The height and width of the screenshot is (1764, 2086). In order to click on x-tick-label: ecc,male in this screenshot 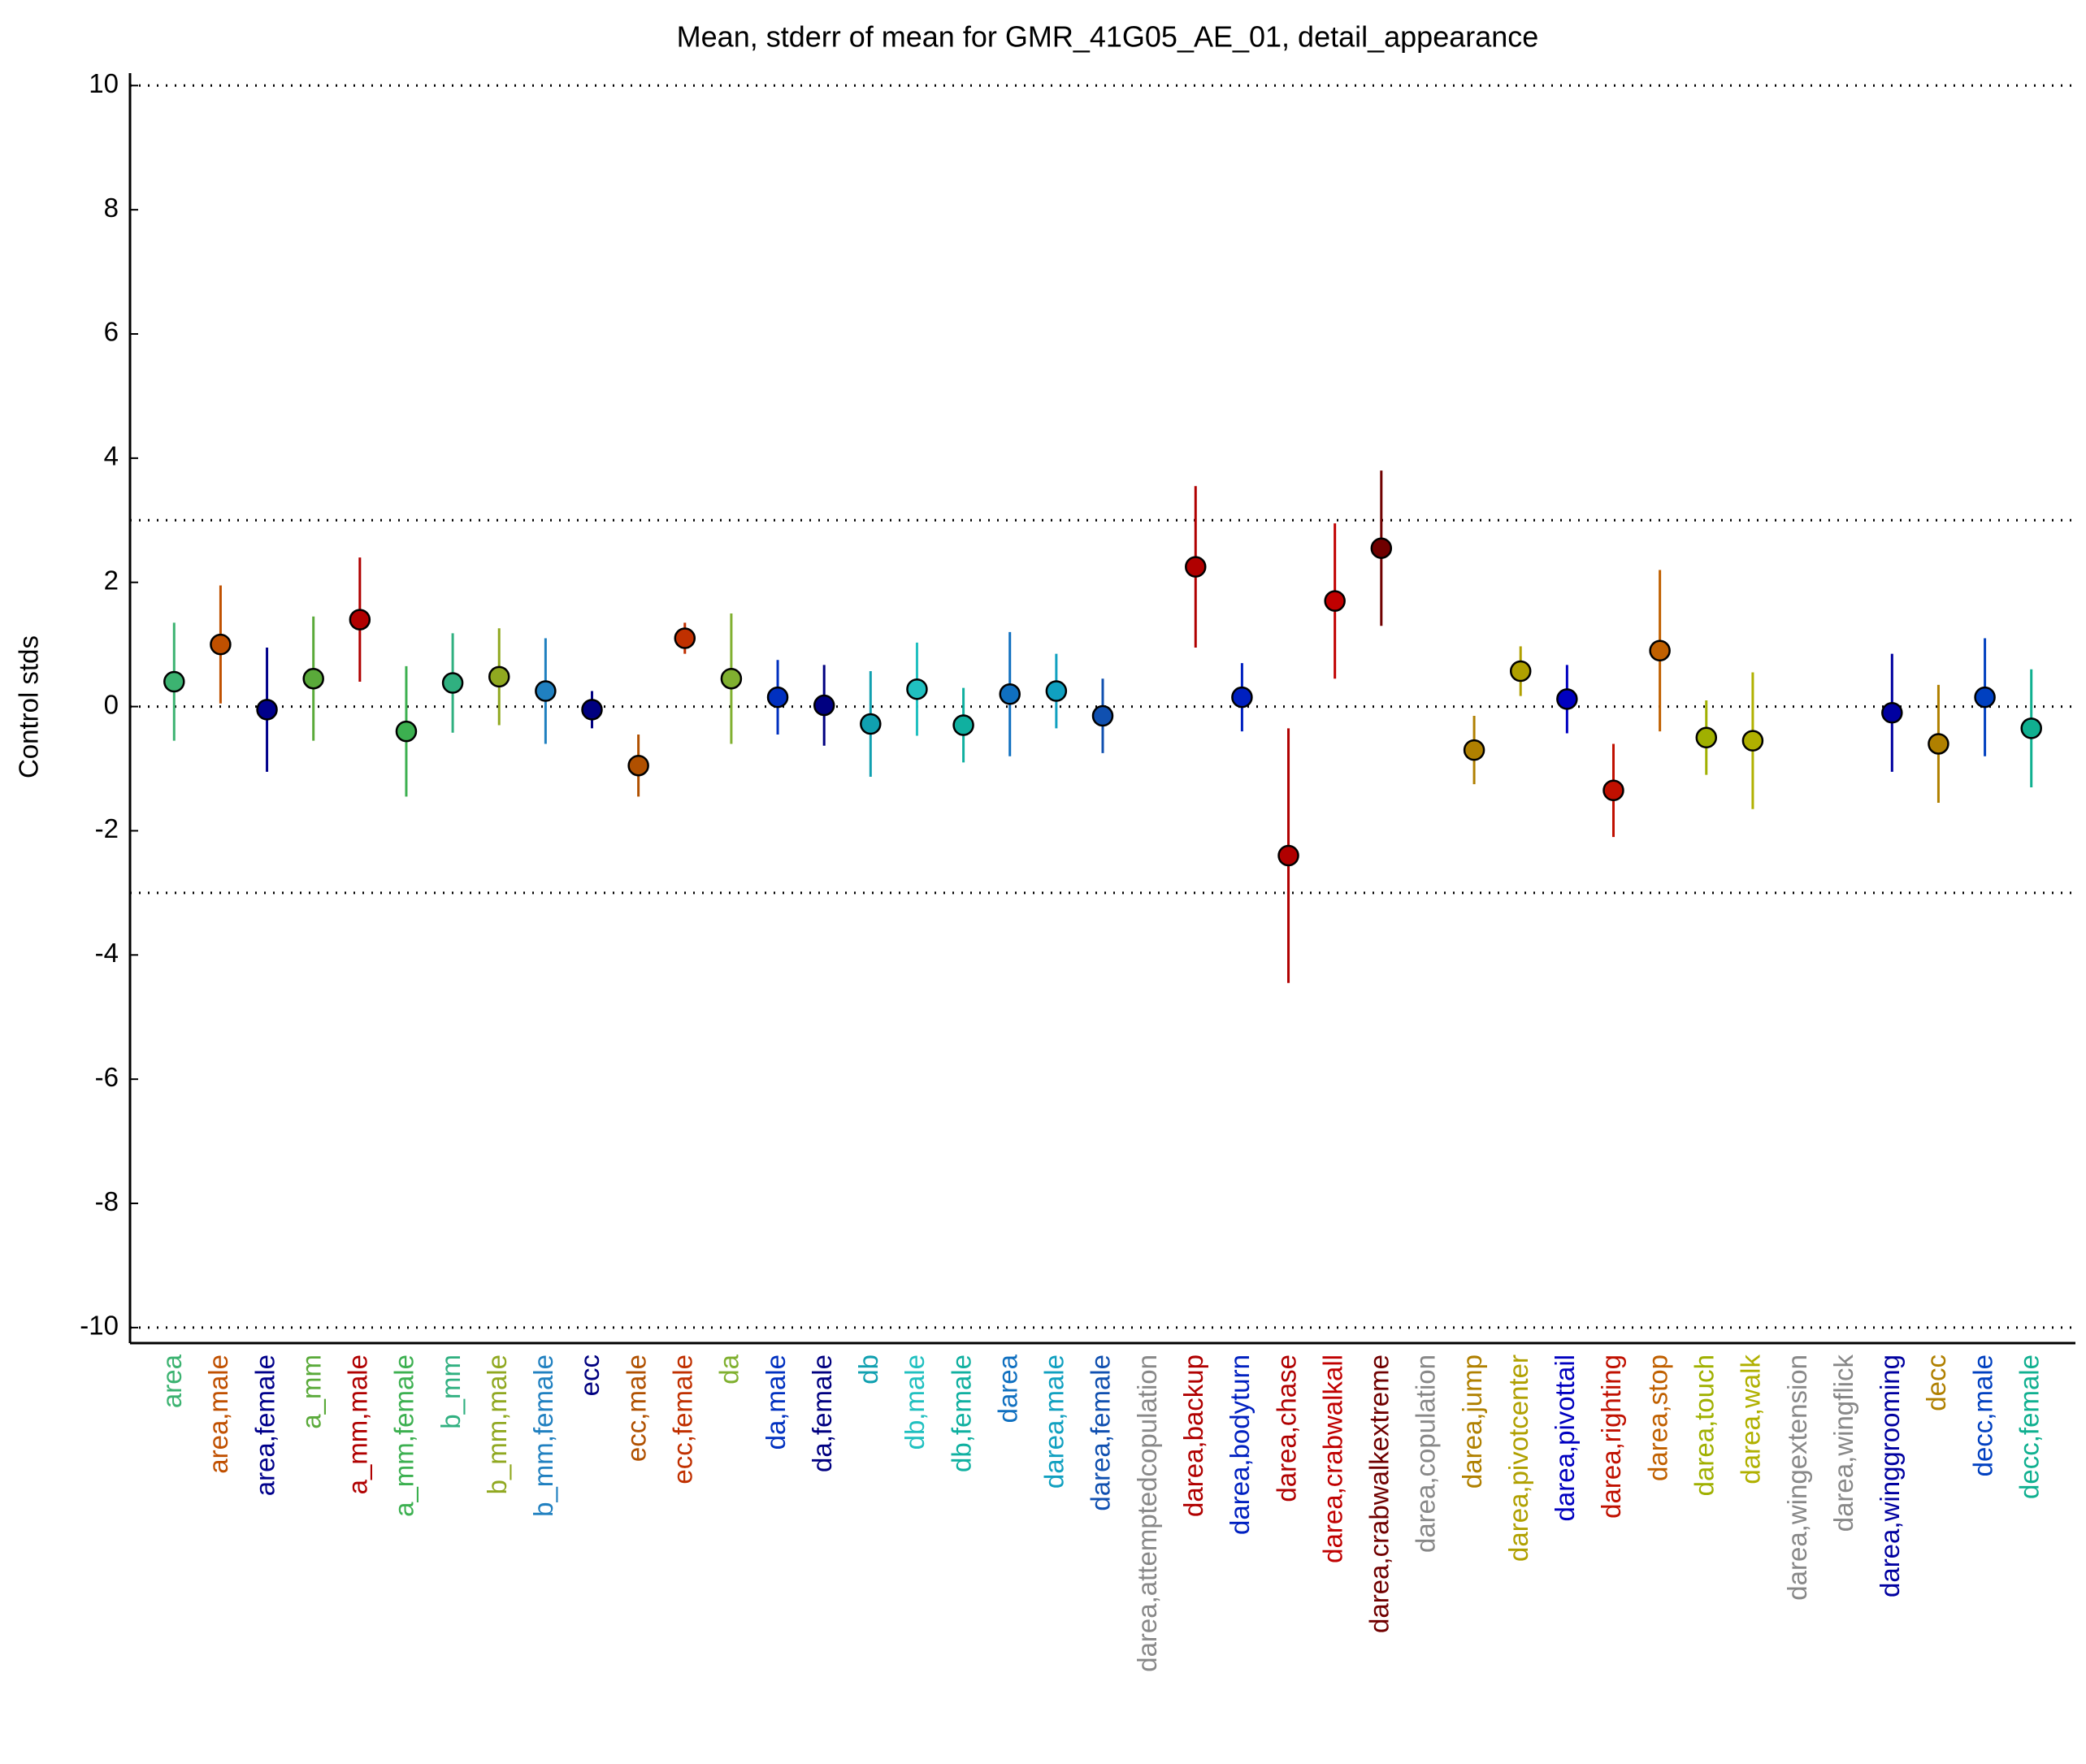, I will do `click(636, 1408)`.